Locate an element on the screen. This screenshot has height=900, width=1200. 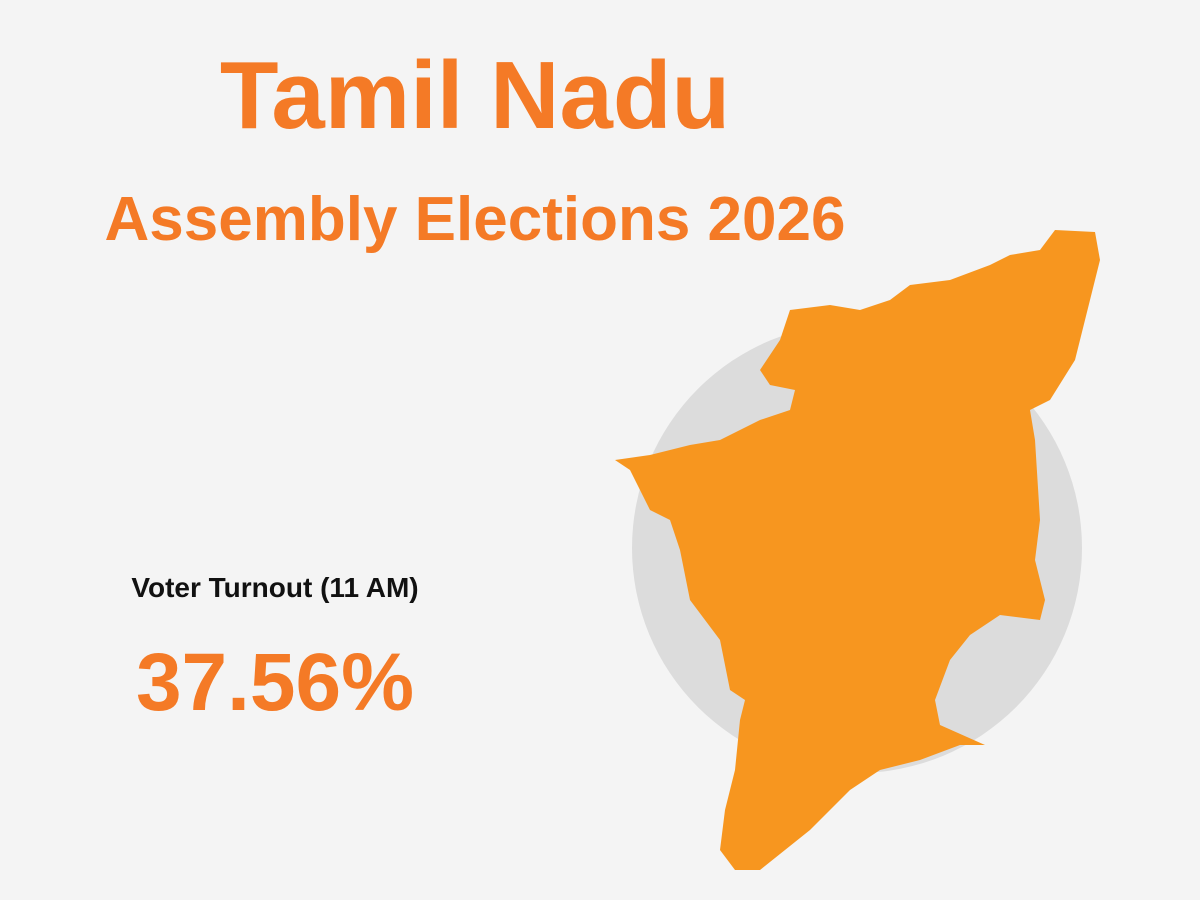
subtitle: Assembly Elections 2026 is located at coordinates (475, 219).